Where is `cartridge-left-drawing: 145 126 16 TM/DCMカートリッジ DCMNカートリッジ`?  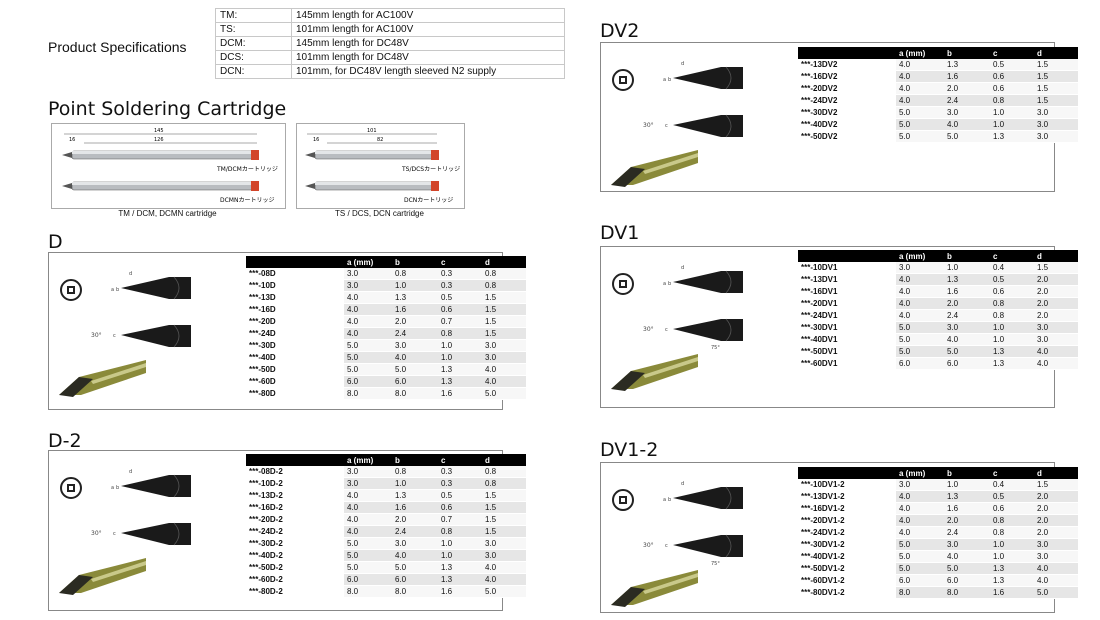
cartridge-left-drawing: 145 126 16 TM/DCMカートリッジ DCMNカートリッジ is located at coordinates (168, 166).